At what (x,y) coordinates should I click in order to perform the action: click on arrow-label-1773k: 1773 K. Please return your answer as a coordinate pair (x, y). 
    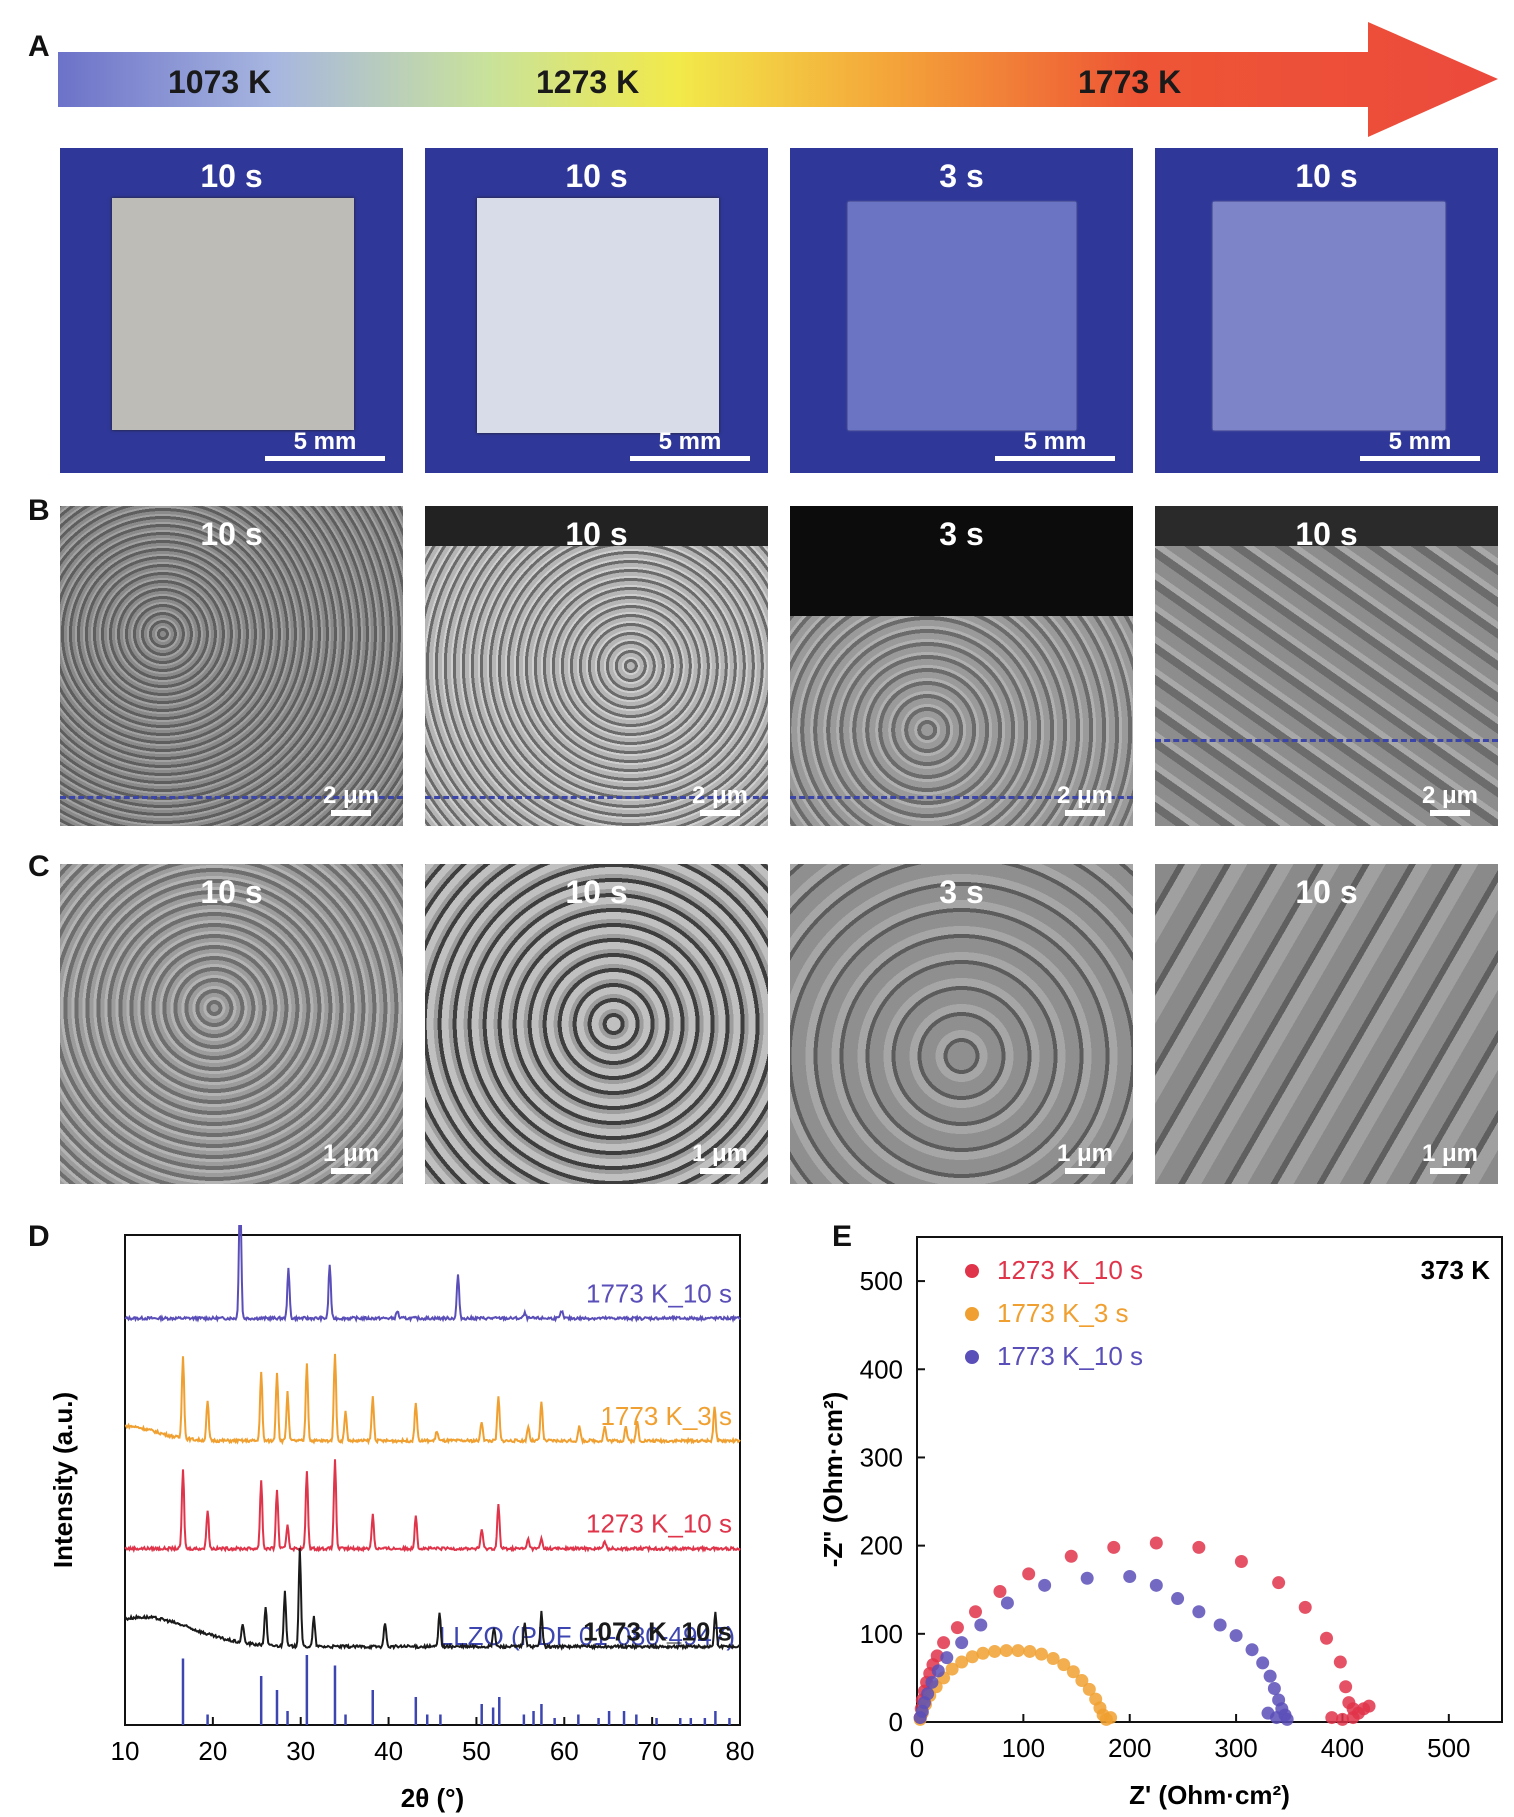
    Looking at the image, I should click on (1130, 82).